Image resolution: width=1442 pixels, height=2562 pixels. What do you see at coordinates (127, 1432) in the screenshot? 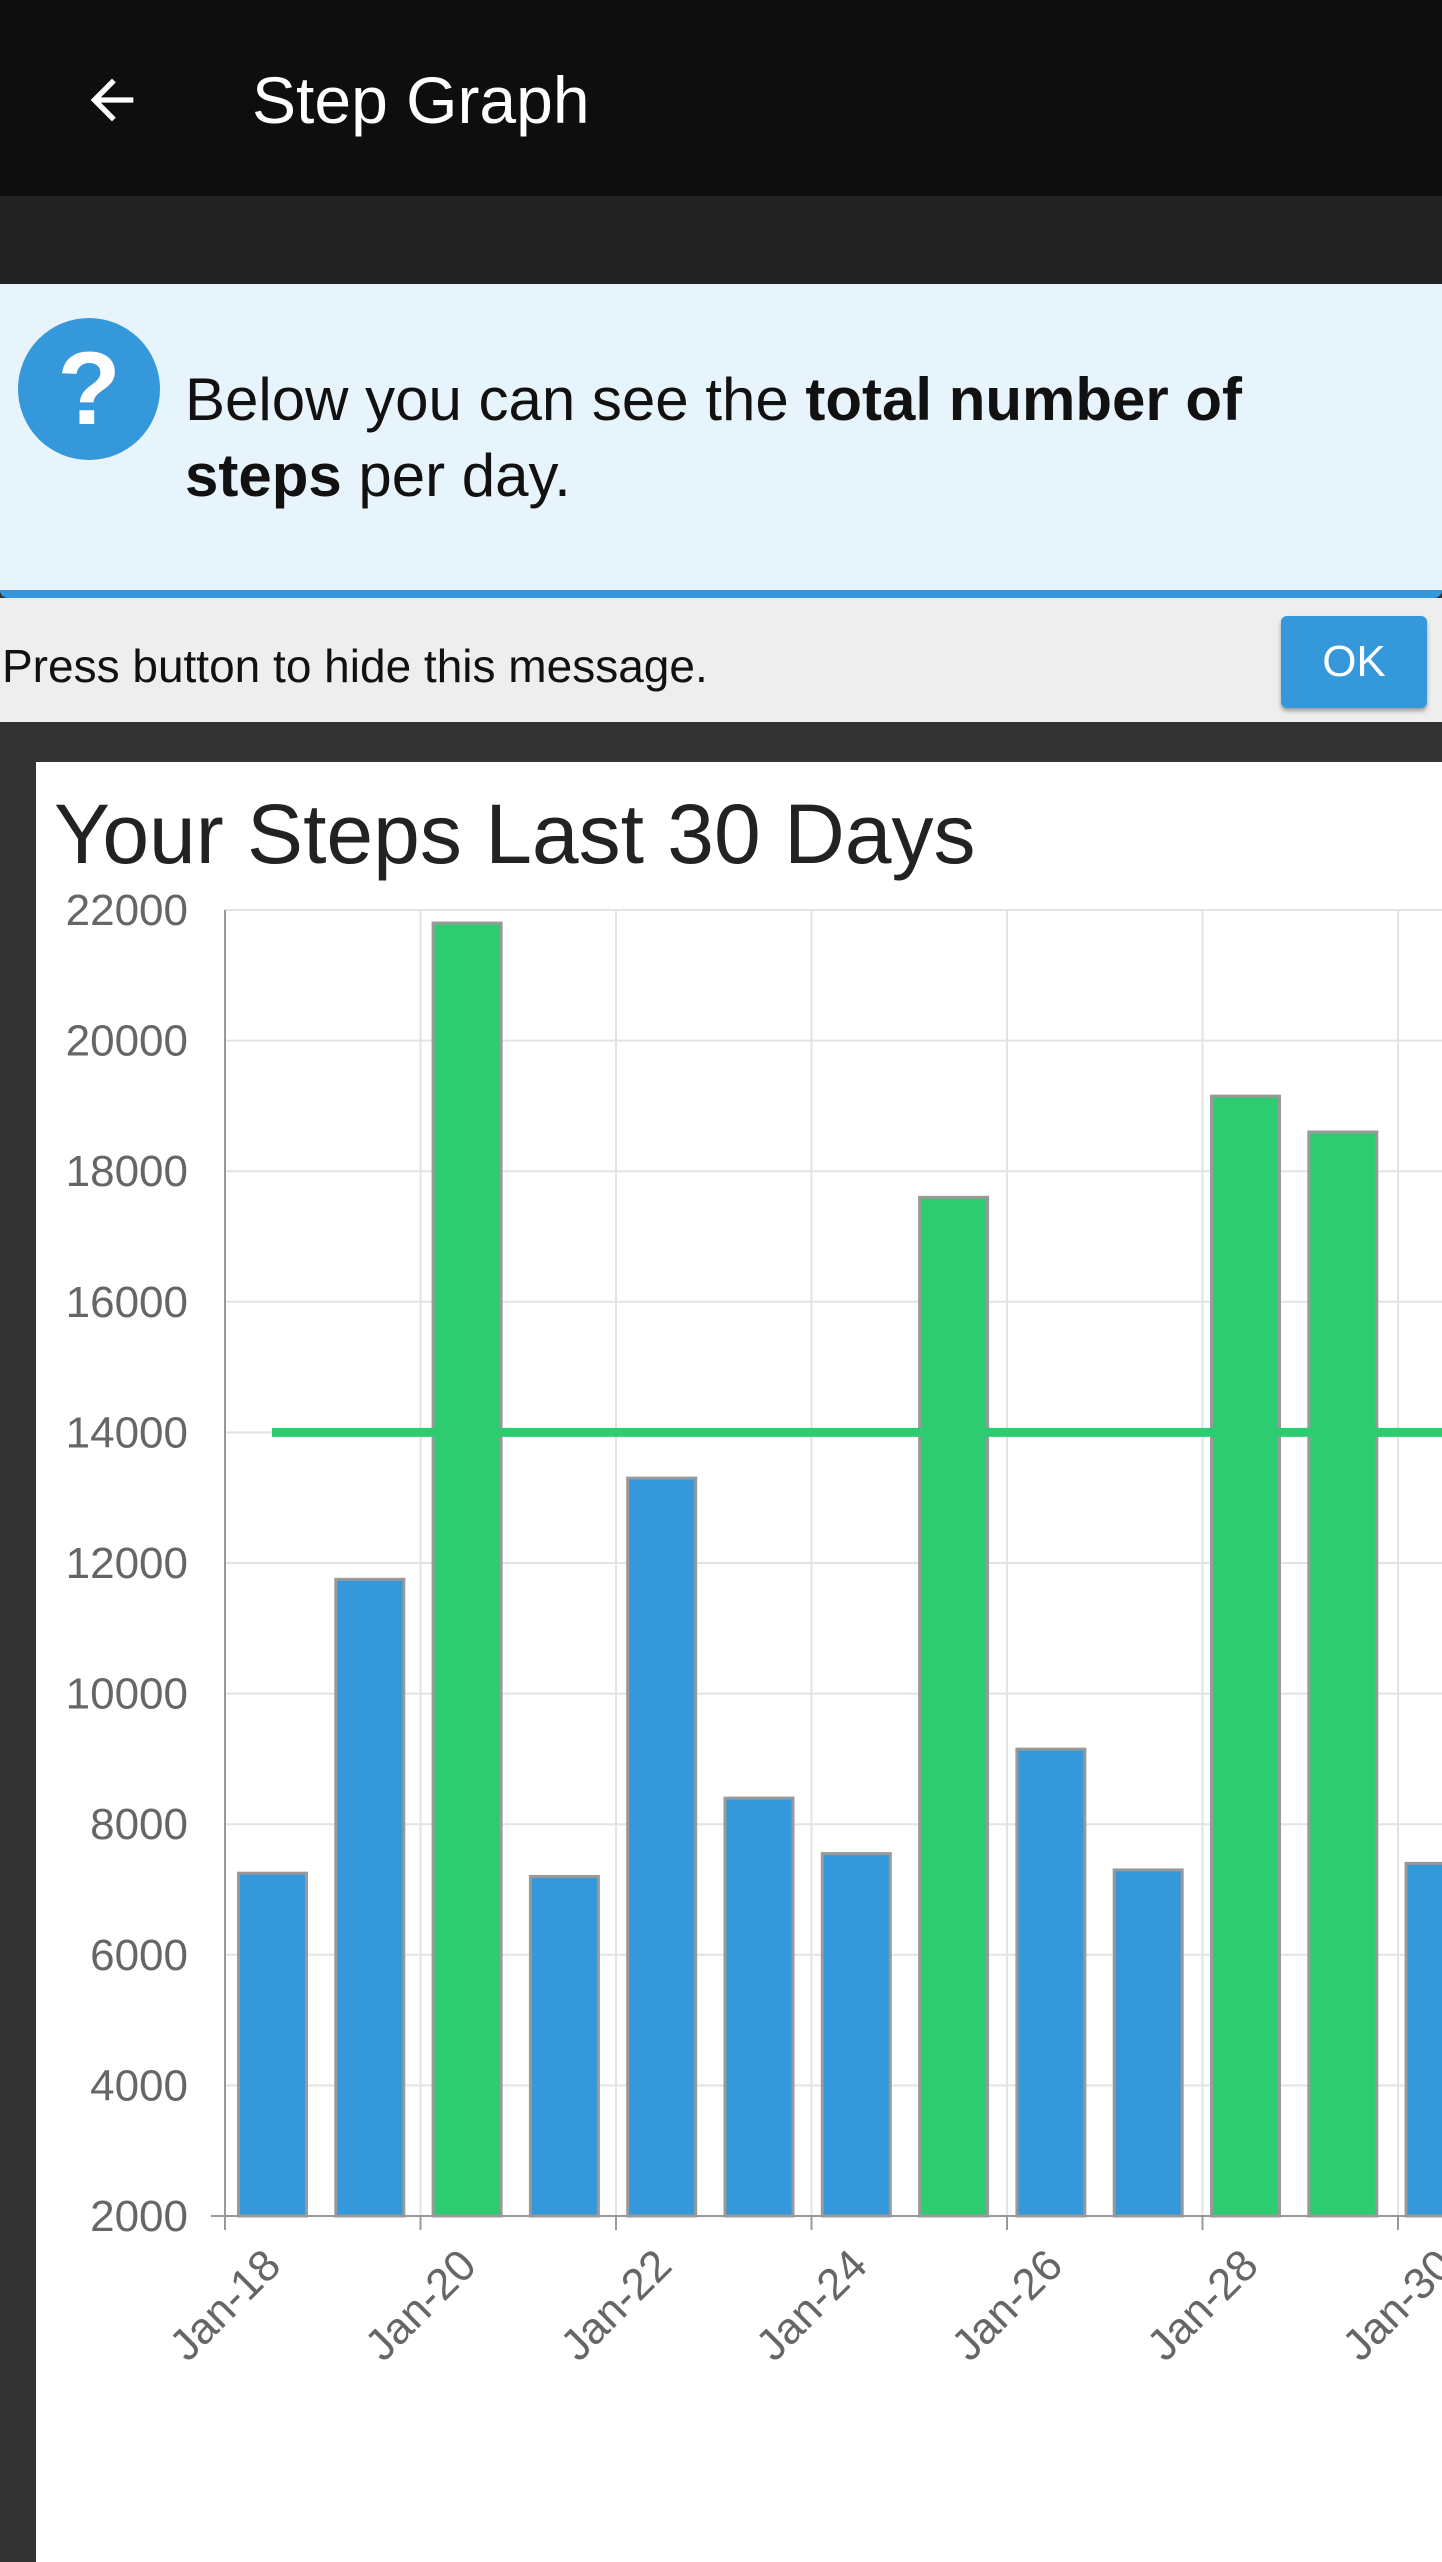
I see `y-tick-label: 14000` at bounding box center [127, 1432].